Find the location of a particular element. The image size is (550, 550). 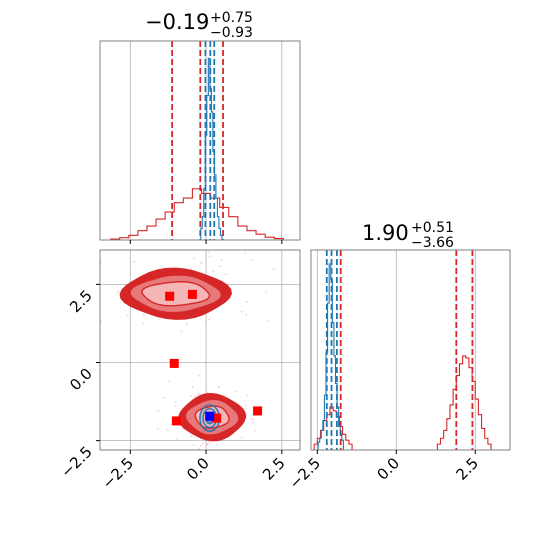

joint-y-tick-label: 0.0 is located at coordinates (81, 380).